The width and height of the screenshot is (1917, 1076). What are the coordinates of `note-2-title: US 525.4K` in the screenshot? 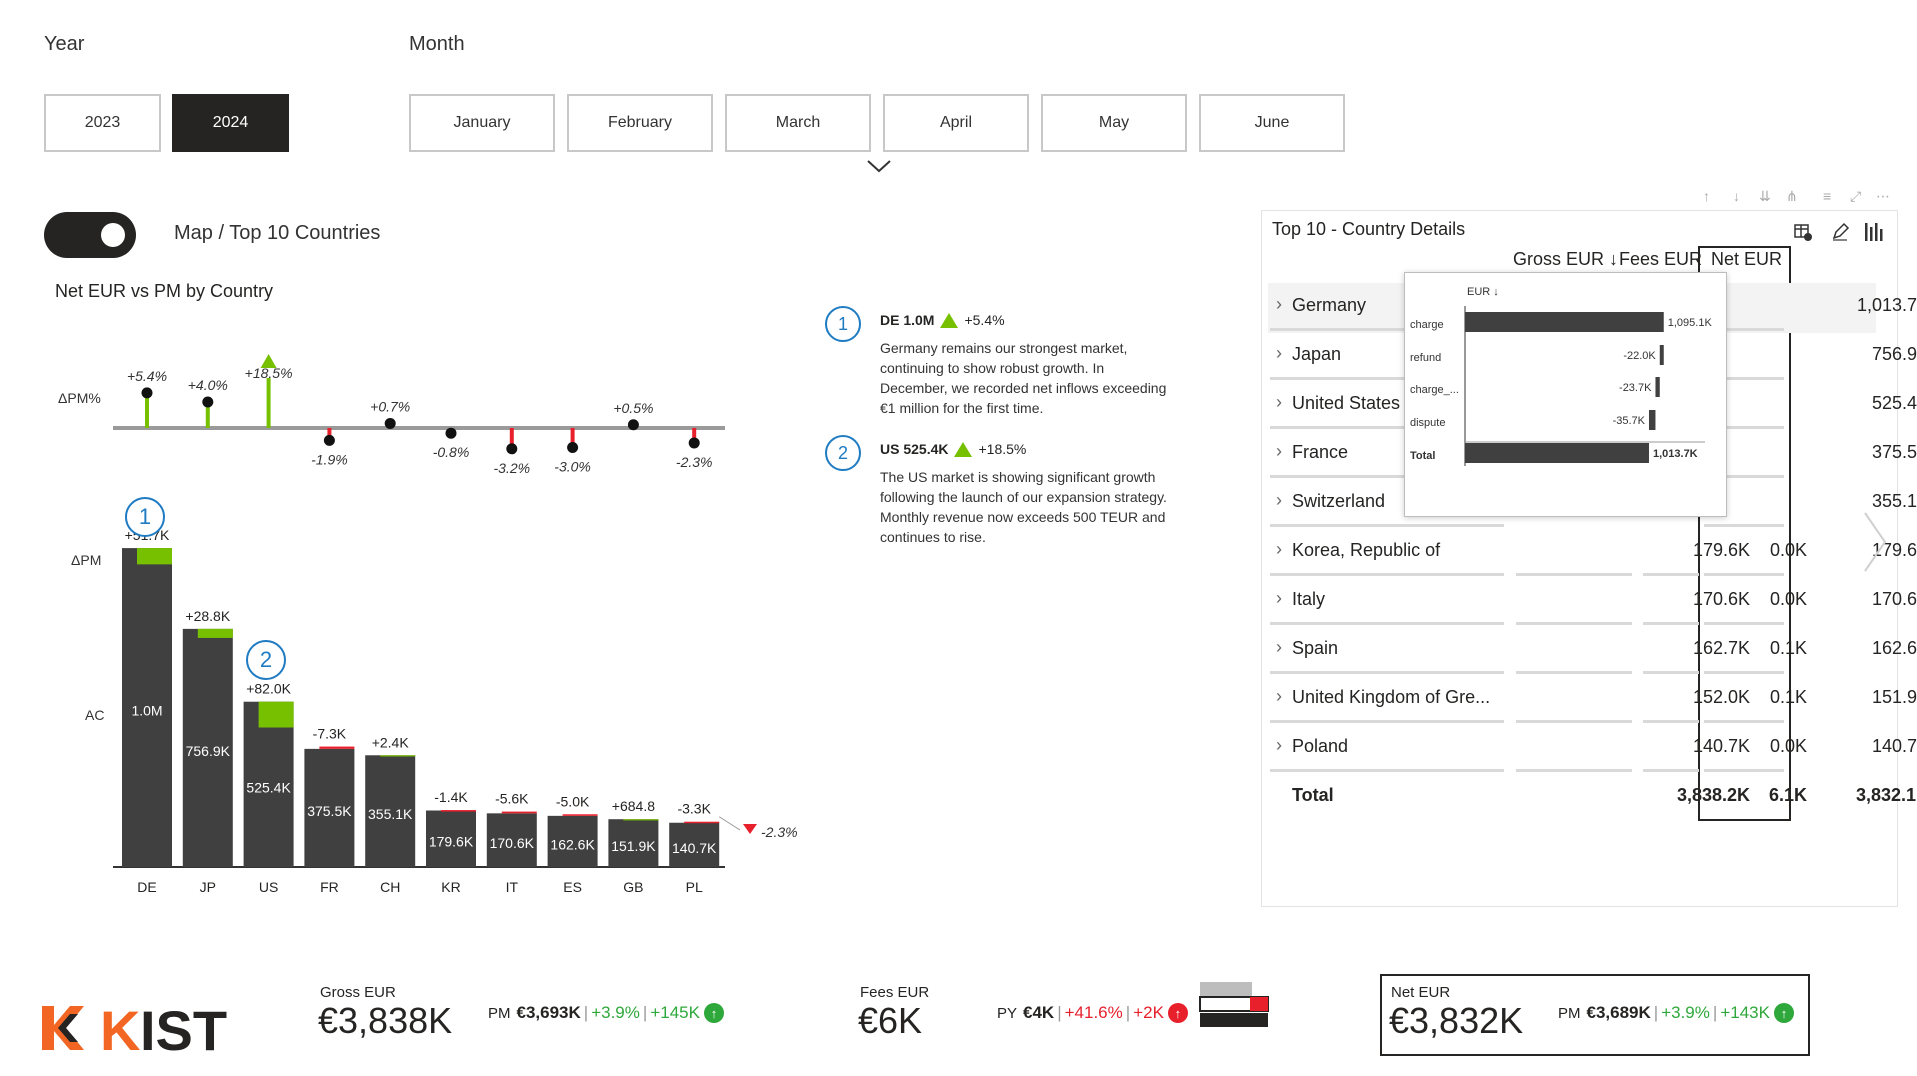 It's located at (914, 449).